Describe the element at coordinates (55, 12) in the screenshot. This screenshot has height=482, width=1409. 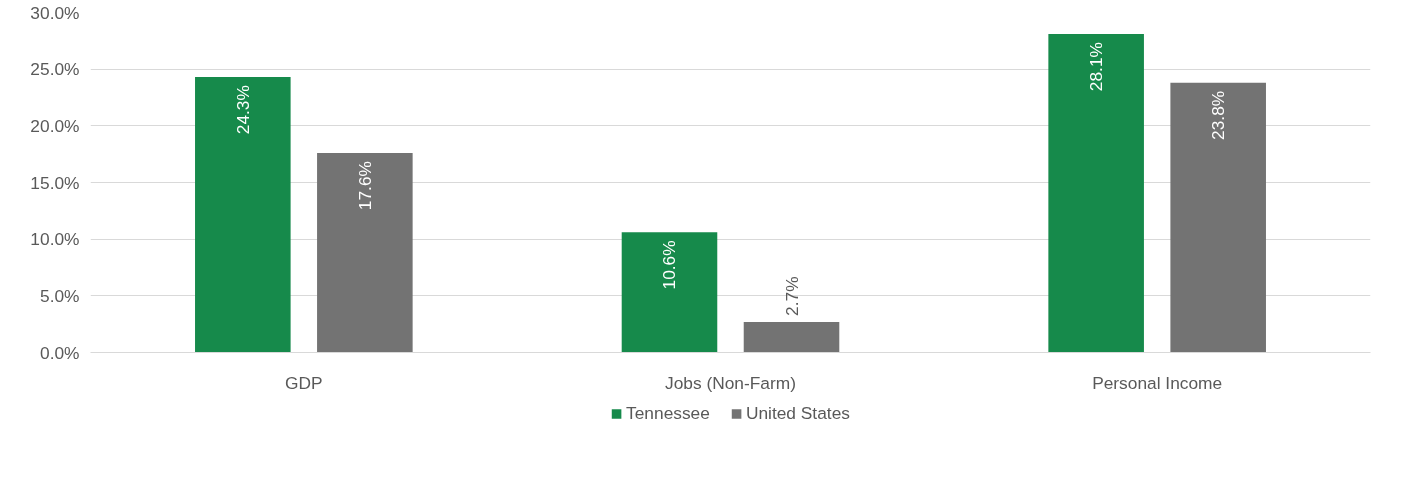
I see `y-tick-label: 30.0%` at that location.